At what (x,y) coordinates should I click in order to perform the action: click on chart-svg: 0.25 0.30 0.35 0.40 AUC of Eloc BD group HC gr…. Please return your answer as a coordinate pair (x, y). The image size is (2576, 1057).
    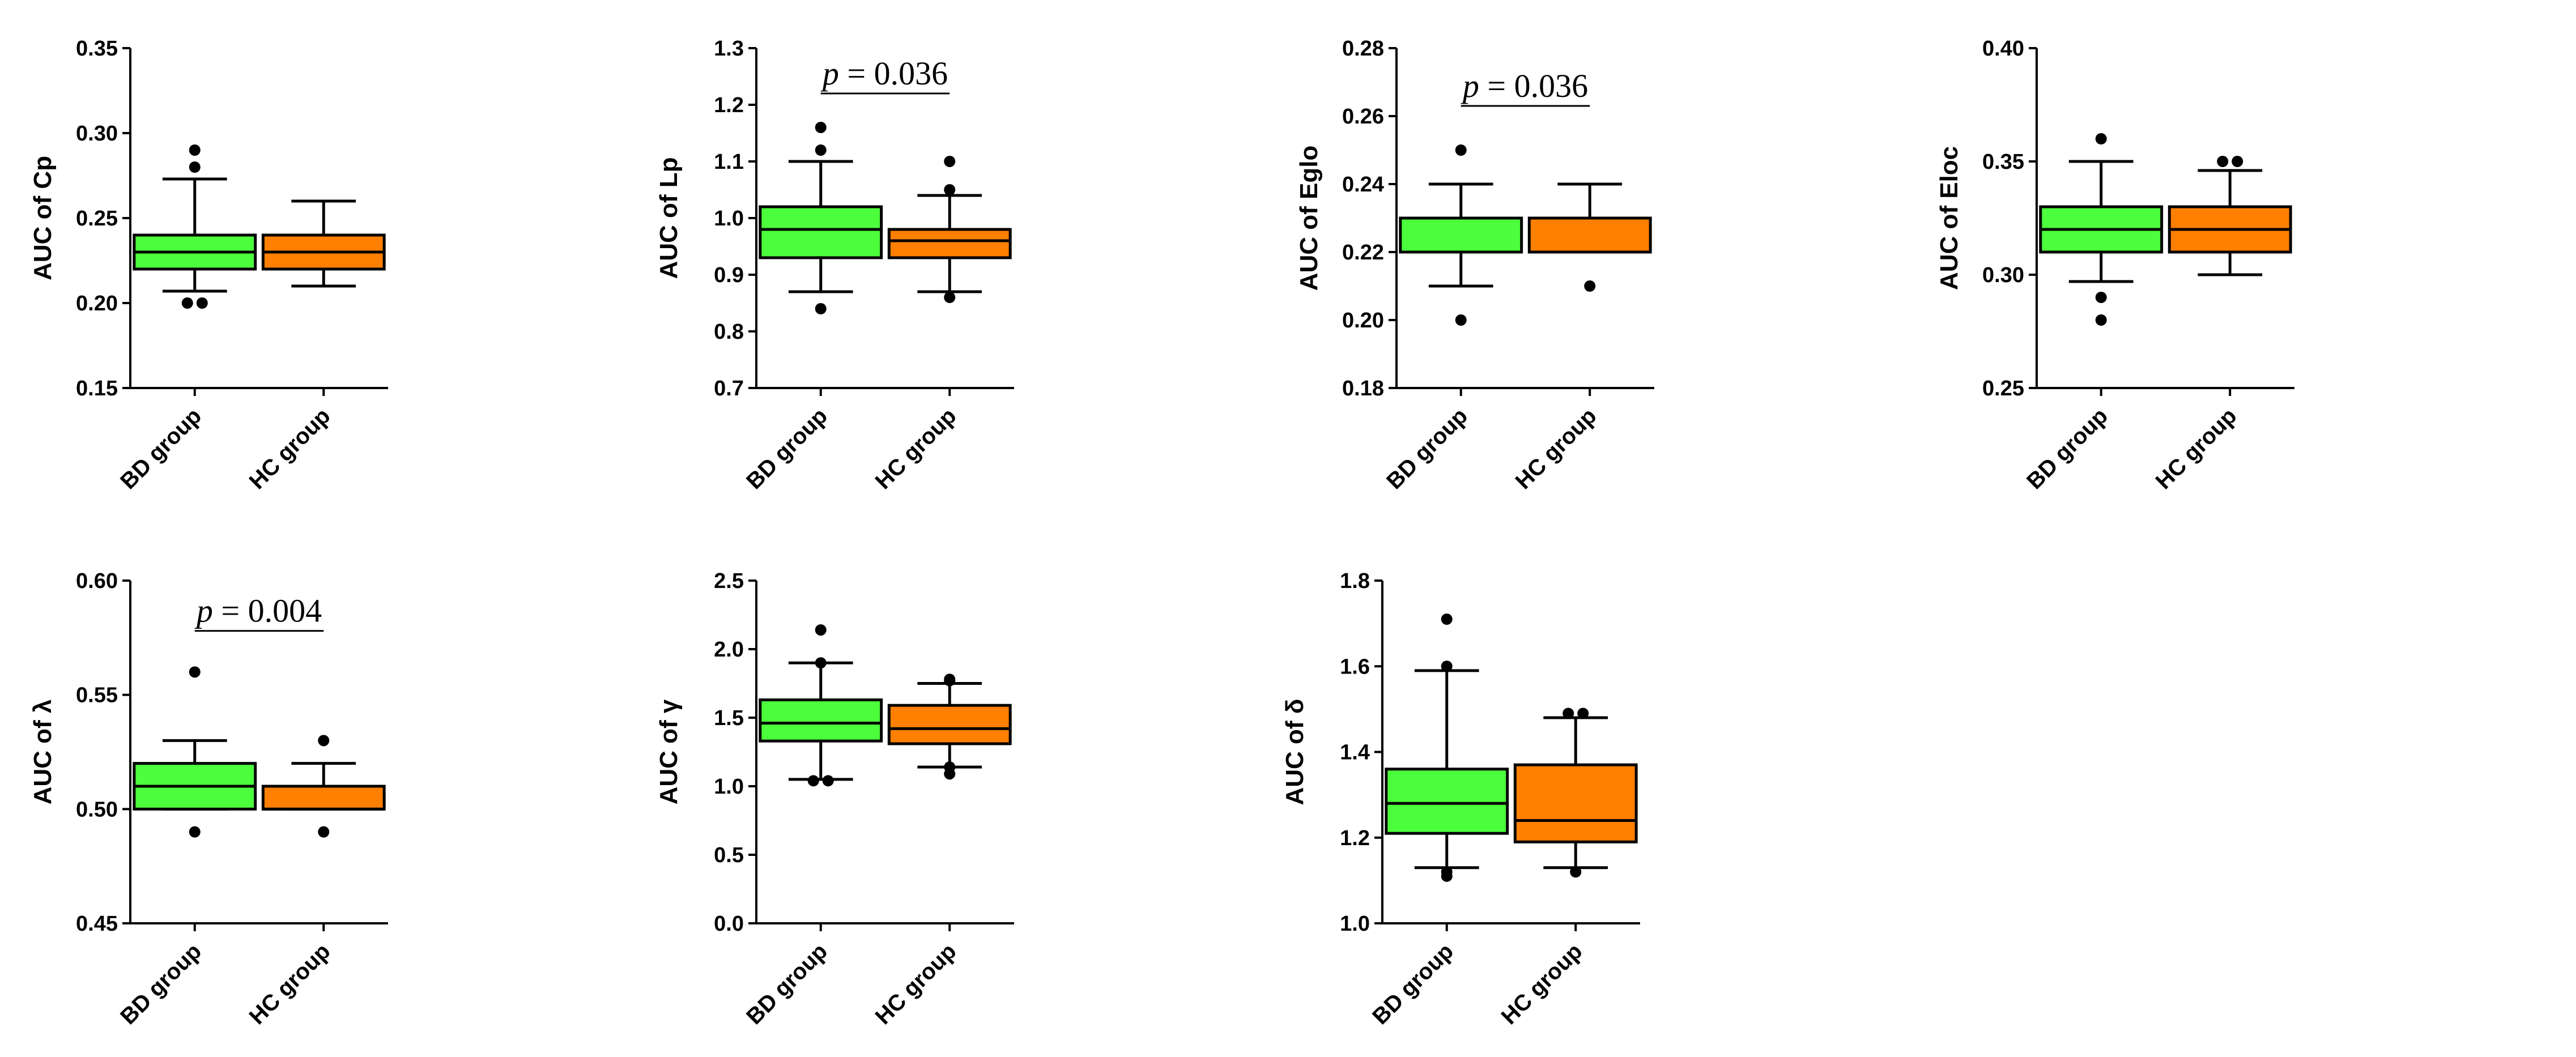
    Looking at the image, I should click on (2114, 265).